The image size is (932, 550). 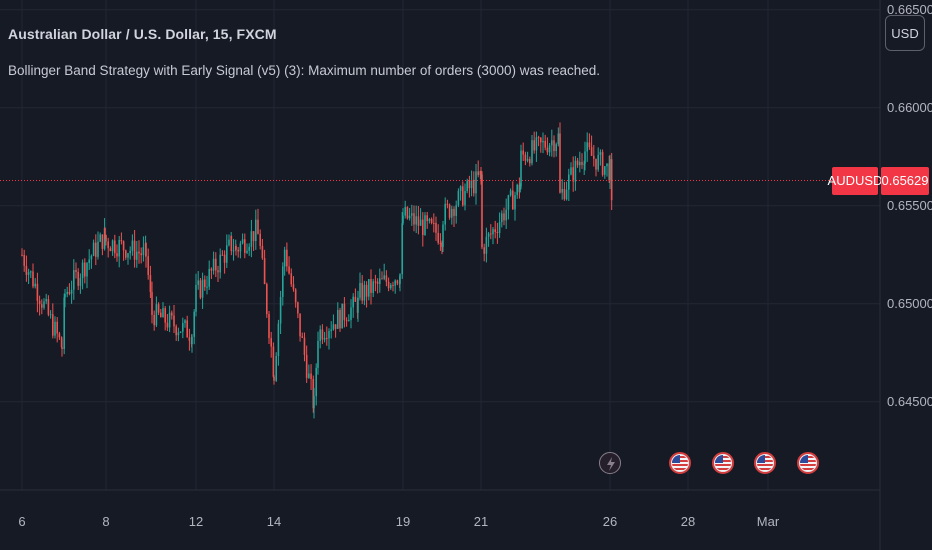 I want to click on time-tick-label: 21, so click(x=481, y=521).